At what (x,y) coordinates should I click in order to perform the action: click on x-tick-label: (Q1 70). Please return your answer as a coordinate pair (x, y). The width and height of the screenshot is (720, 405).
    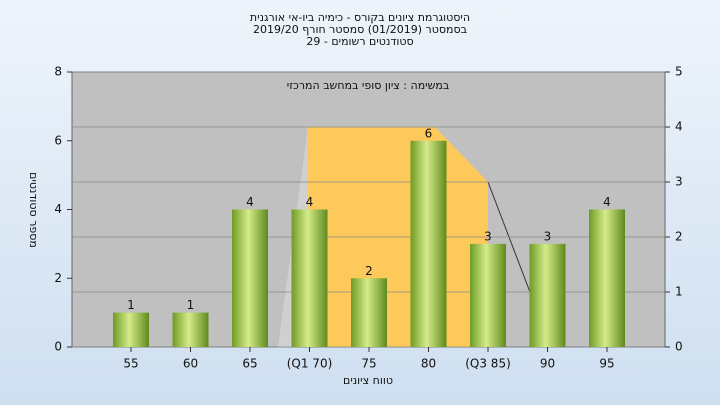
    Looking at the image, I should click on (310, 364).